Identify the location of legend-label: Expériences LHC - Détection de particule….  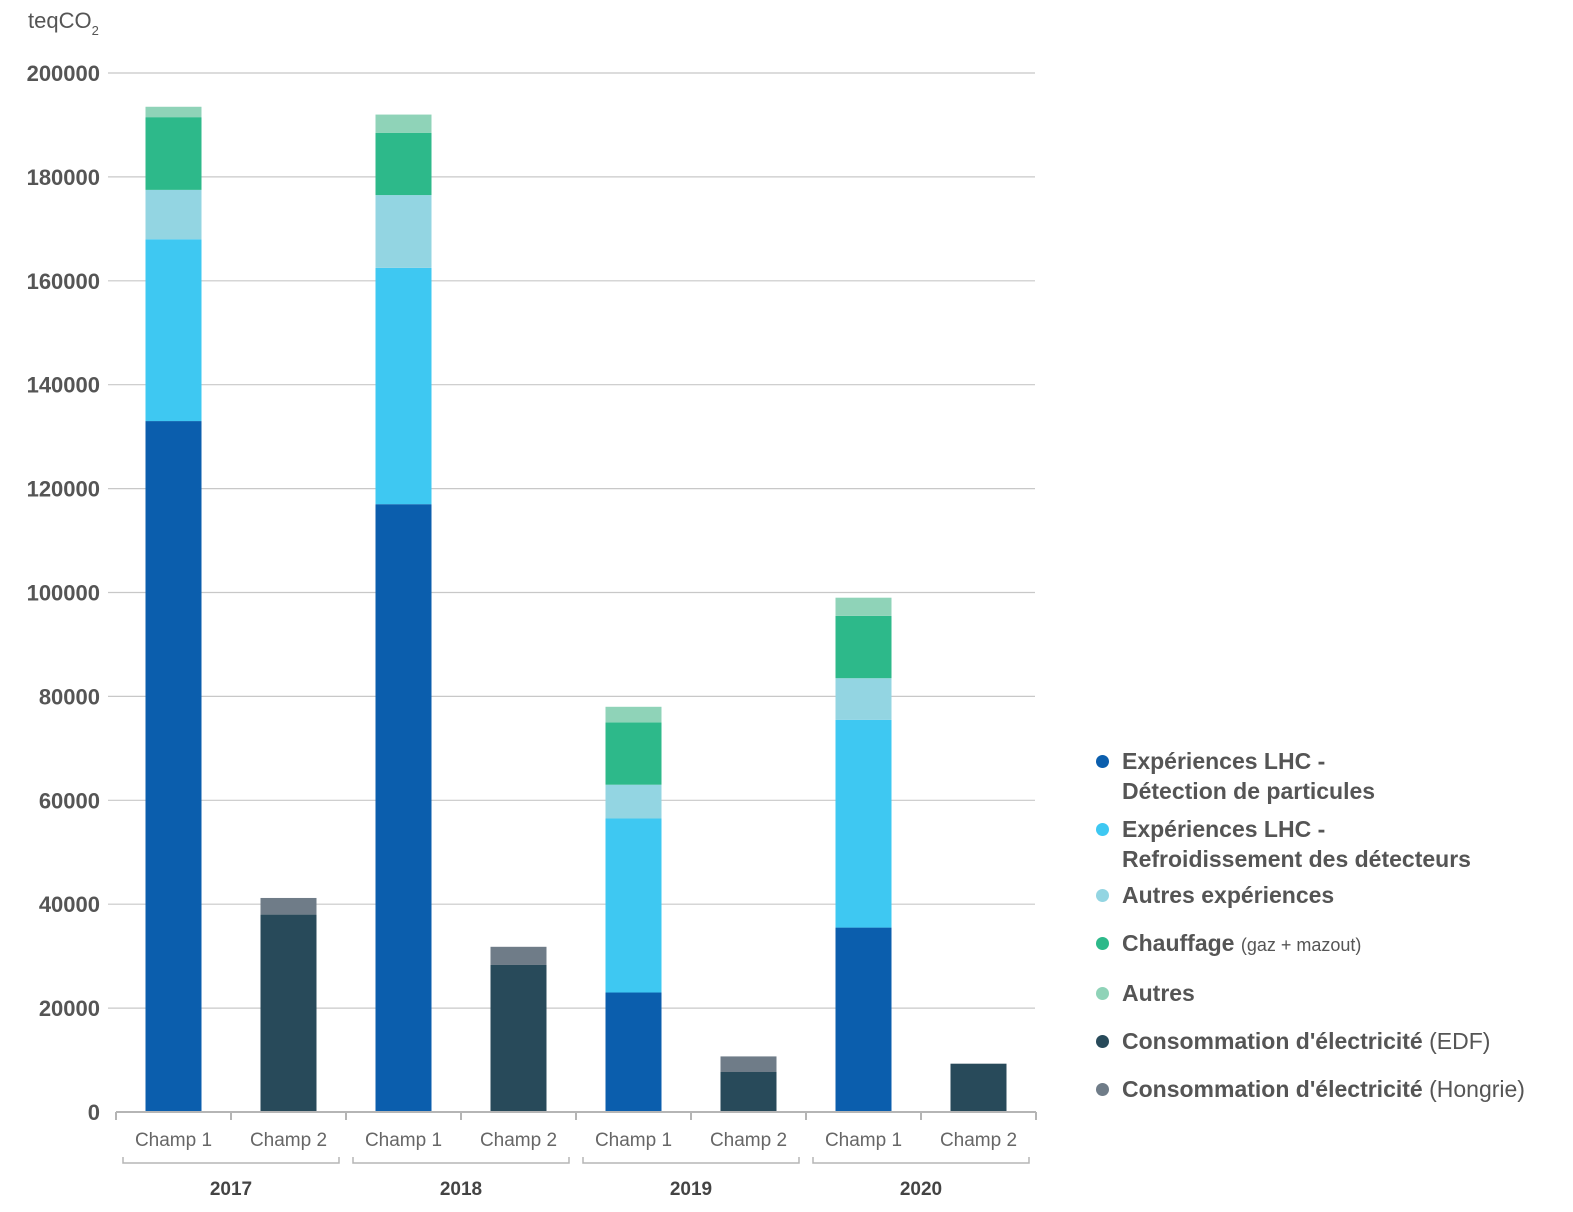
(1249, 776).